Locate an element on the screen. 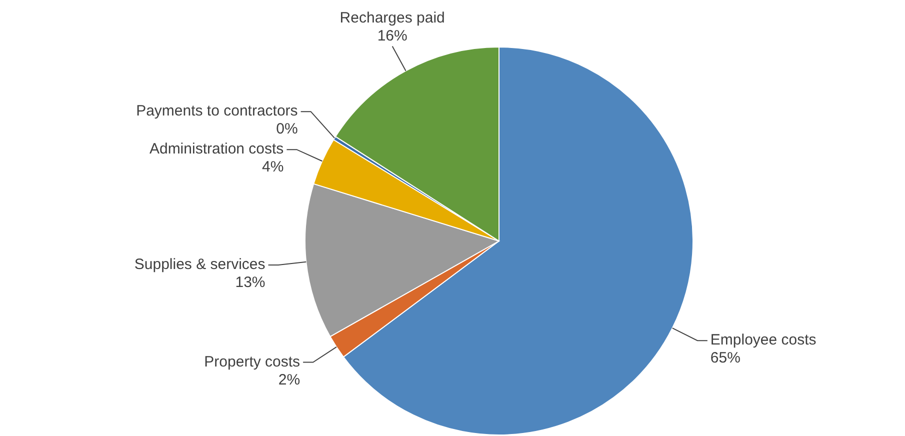 Image resolution: width=905 pixels, height=436 pixels. data-label: 4% is located at coordinates (273, 167).